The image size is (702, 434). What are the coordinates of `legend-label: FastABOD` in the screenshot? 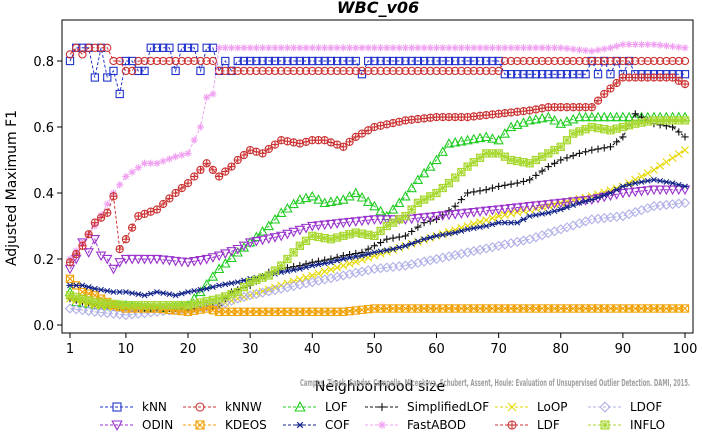 It's located at (436, 425).